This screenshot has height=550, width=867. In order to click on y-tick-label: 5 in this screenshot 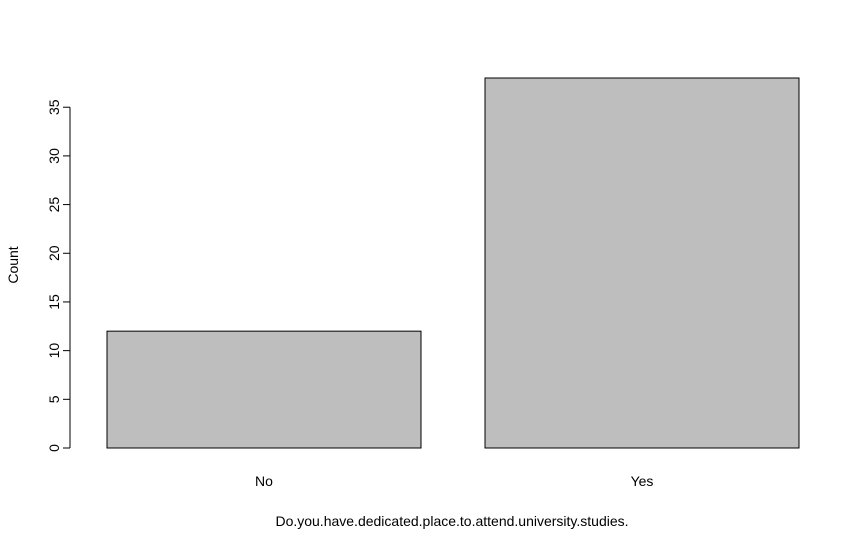, I will do `click(54, 399)`.